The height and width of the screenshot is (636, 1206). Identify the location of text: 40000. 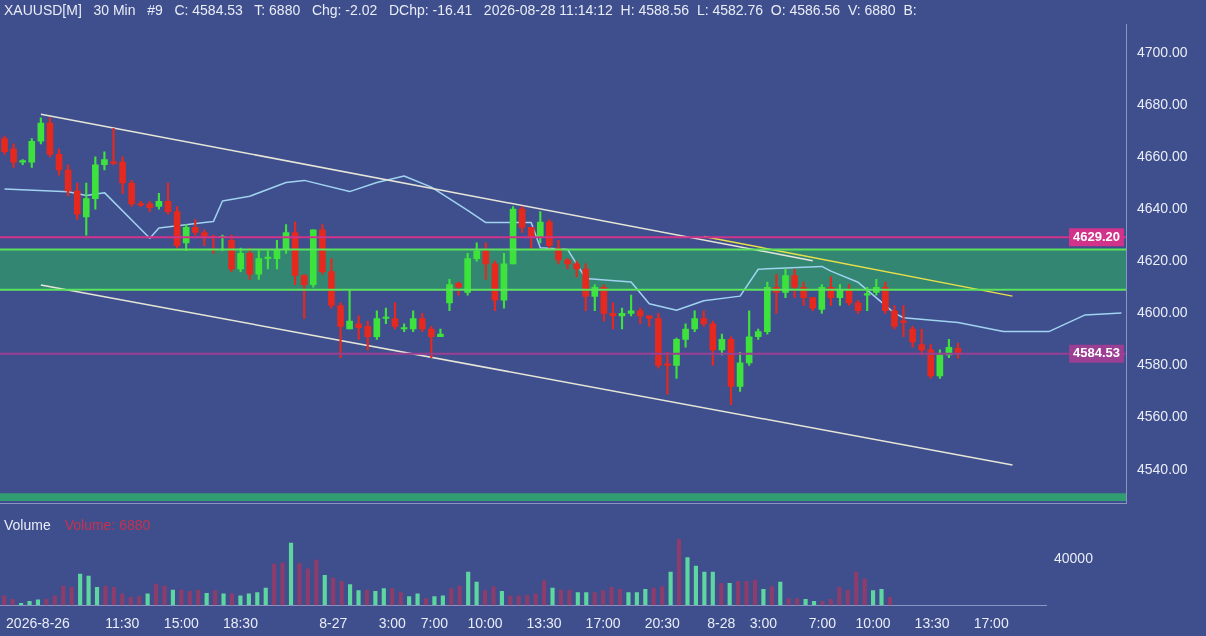
(1074, 557).